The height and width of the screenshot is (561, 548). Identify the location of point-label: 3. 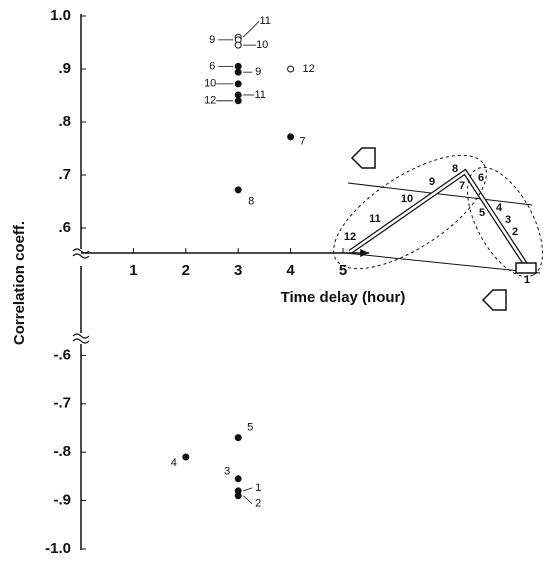
(227, 472).